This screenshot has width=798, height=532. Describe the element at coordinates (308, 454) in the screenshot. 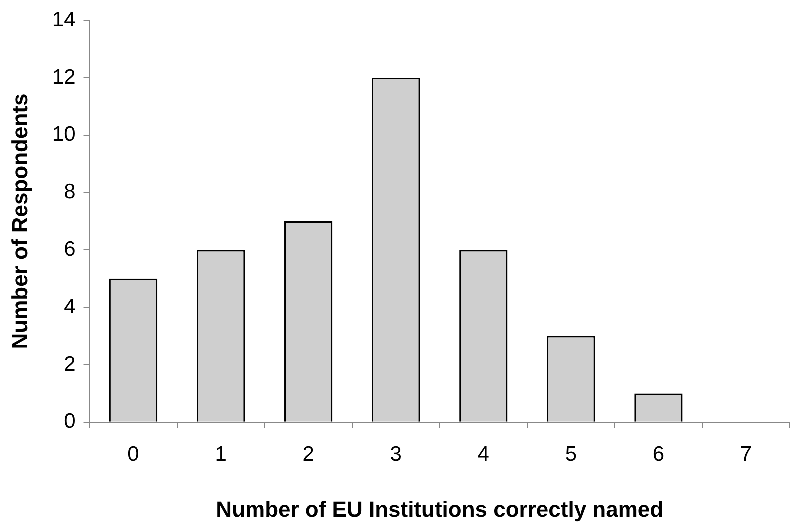

I see `x-tick-label: 2` at that location.